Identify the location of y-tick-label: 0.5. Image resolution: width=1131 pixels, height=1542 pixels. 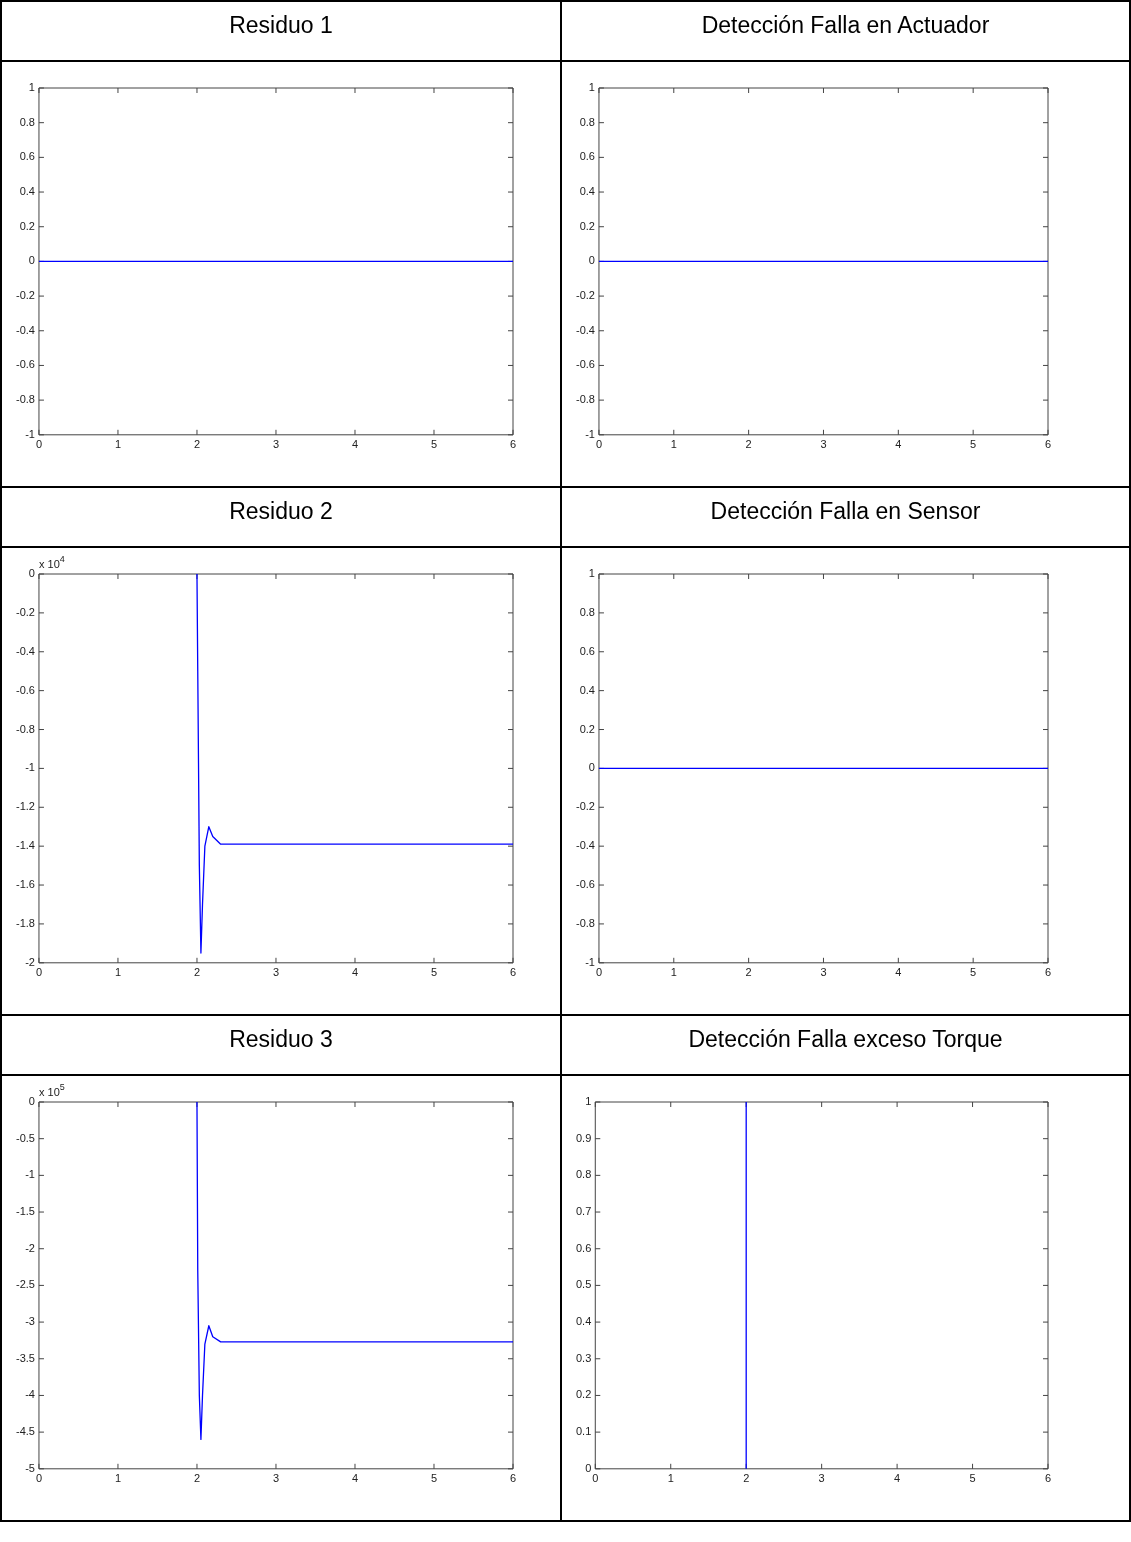
(583, 1284).